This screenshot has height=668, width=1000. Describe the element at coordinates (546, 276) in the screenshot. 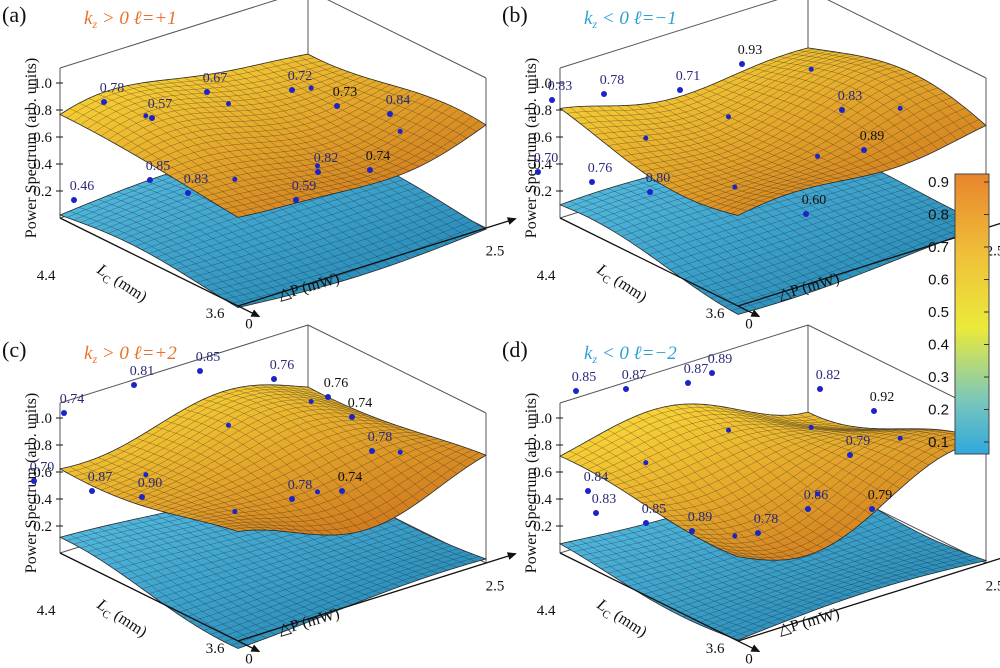

I see `lc-tick-label: 4.4` at that location.